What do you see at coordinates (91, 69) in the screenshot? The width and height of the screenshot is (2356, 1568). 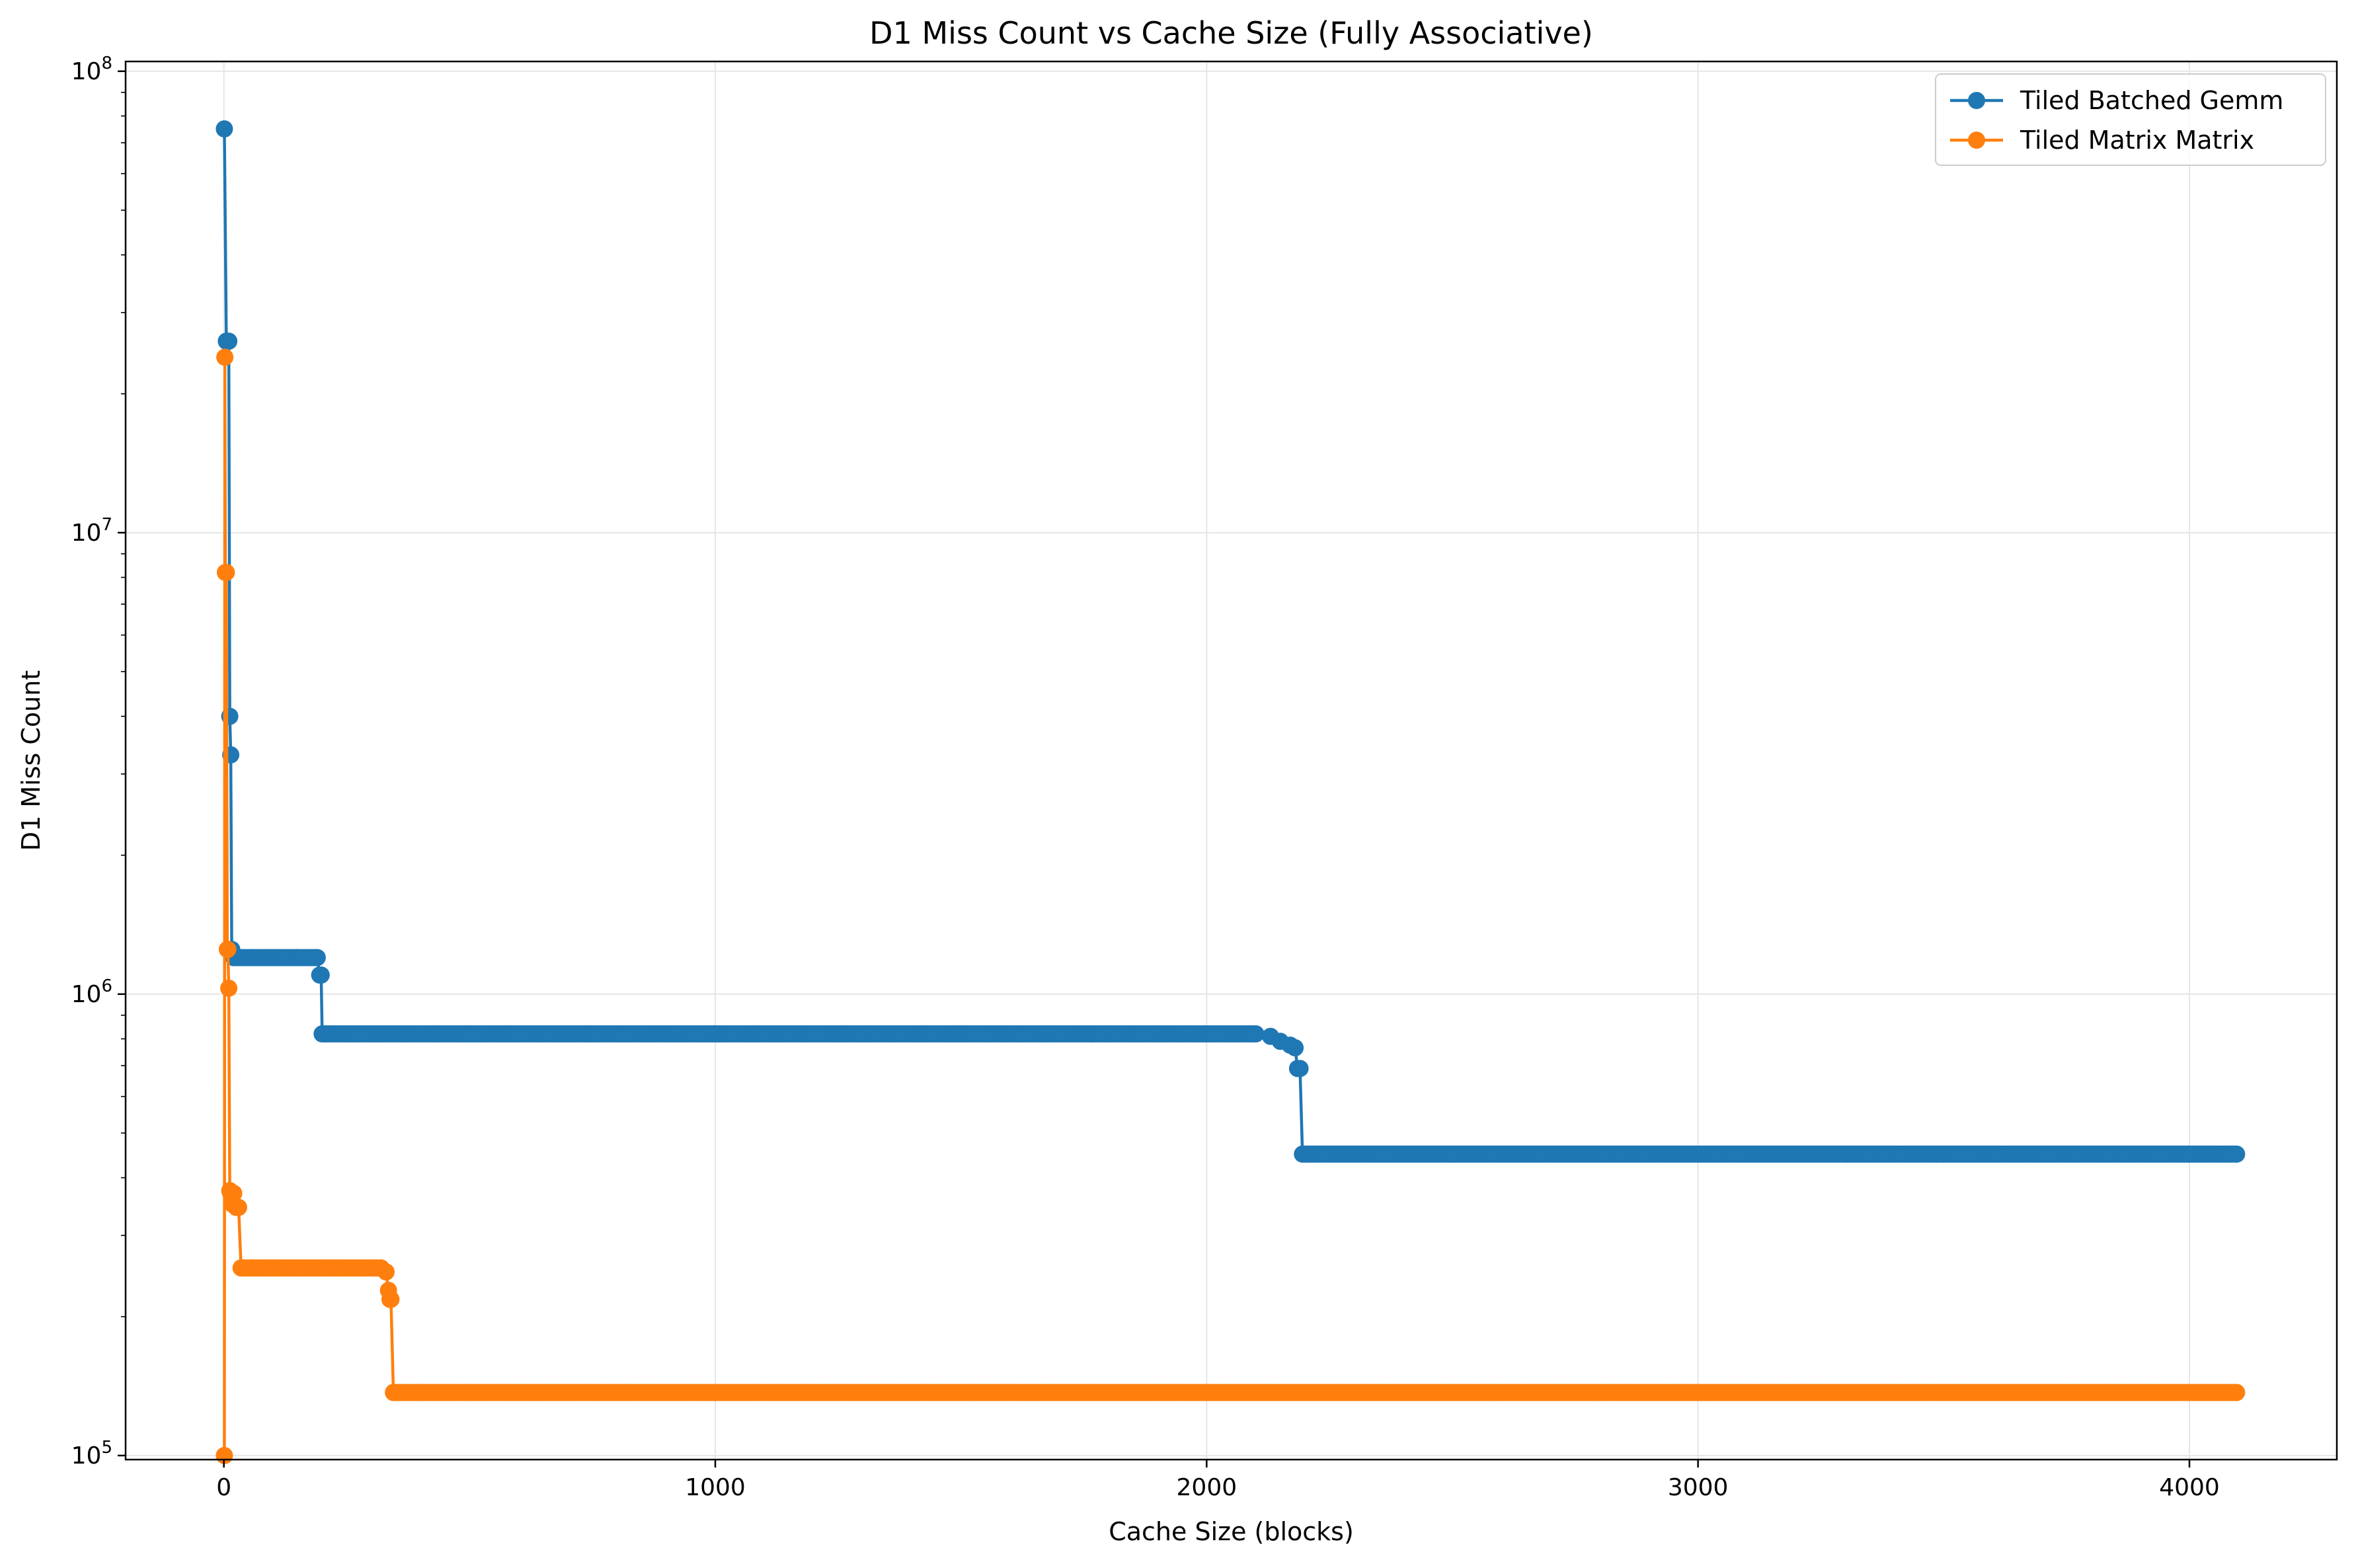 I see `y-tick-label: 10⁸` at bounding box center [91, 69].